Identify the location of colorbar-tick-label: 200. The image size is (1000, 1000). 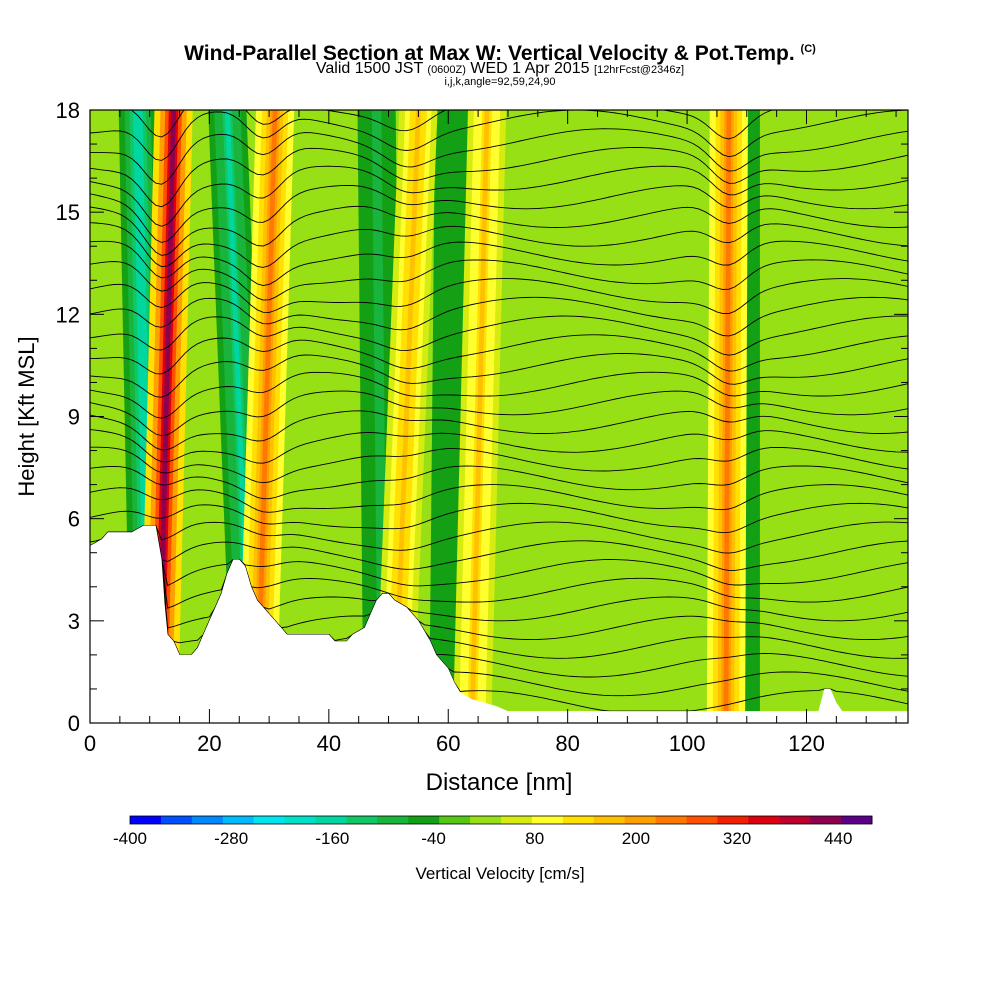
(636, 838).